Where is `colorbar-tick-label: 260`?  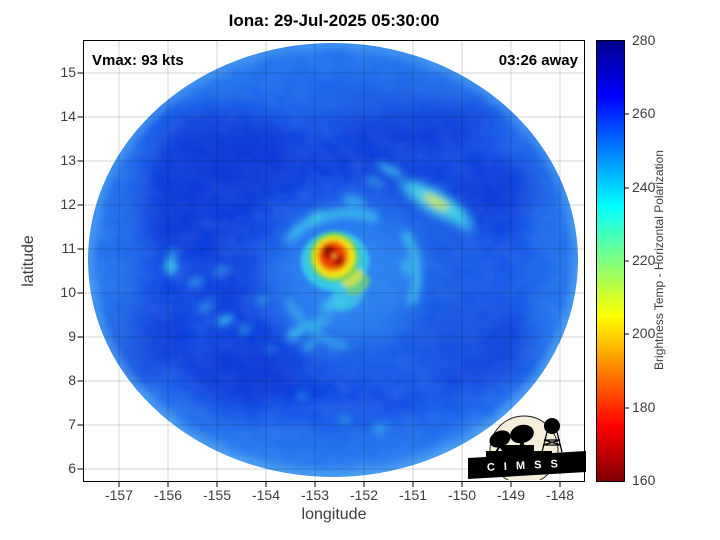
colorbar-tick-label: 260 is located at coordinates (644, 113).